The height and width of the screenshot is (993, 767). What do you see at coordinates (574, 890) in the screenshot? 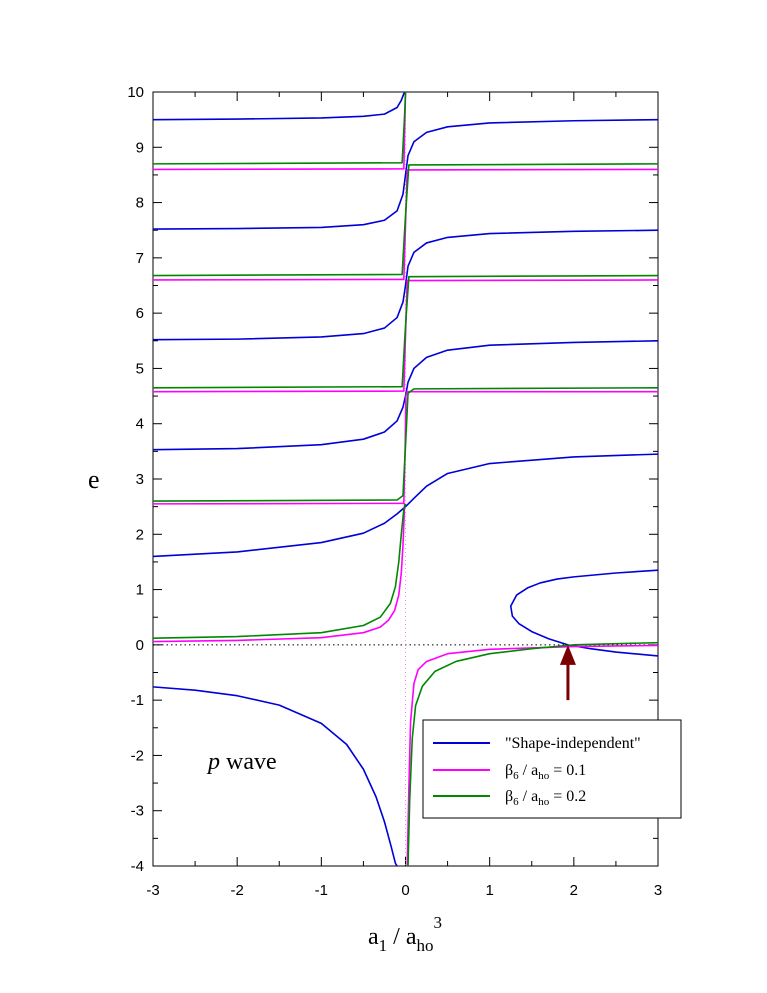
I see `x-tick-label-5: 2` at bounding box center [574, 890].